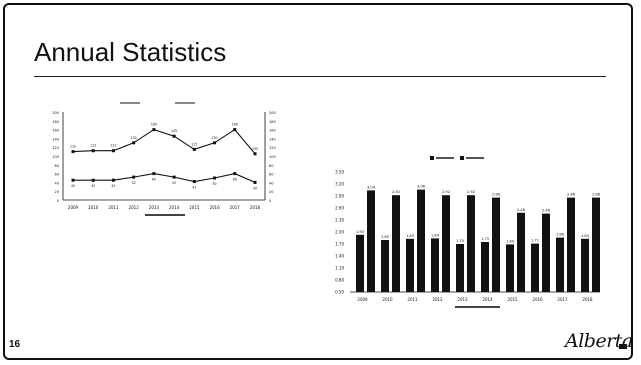 The width and height of the screenshot is (641, 365). What do you see at coordinates (55, 148) in the screenshot?
I see `y-tick-label-left: 120` at bounding box center [55, 148].